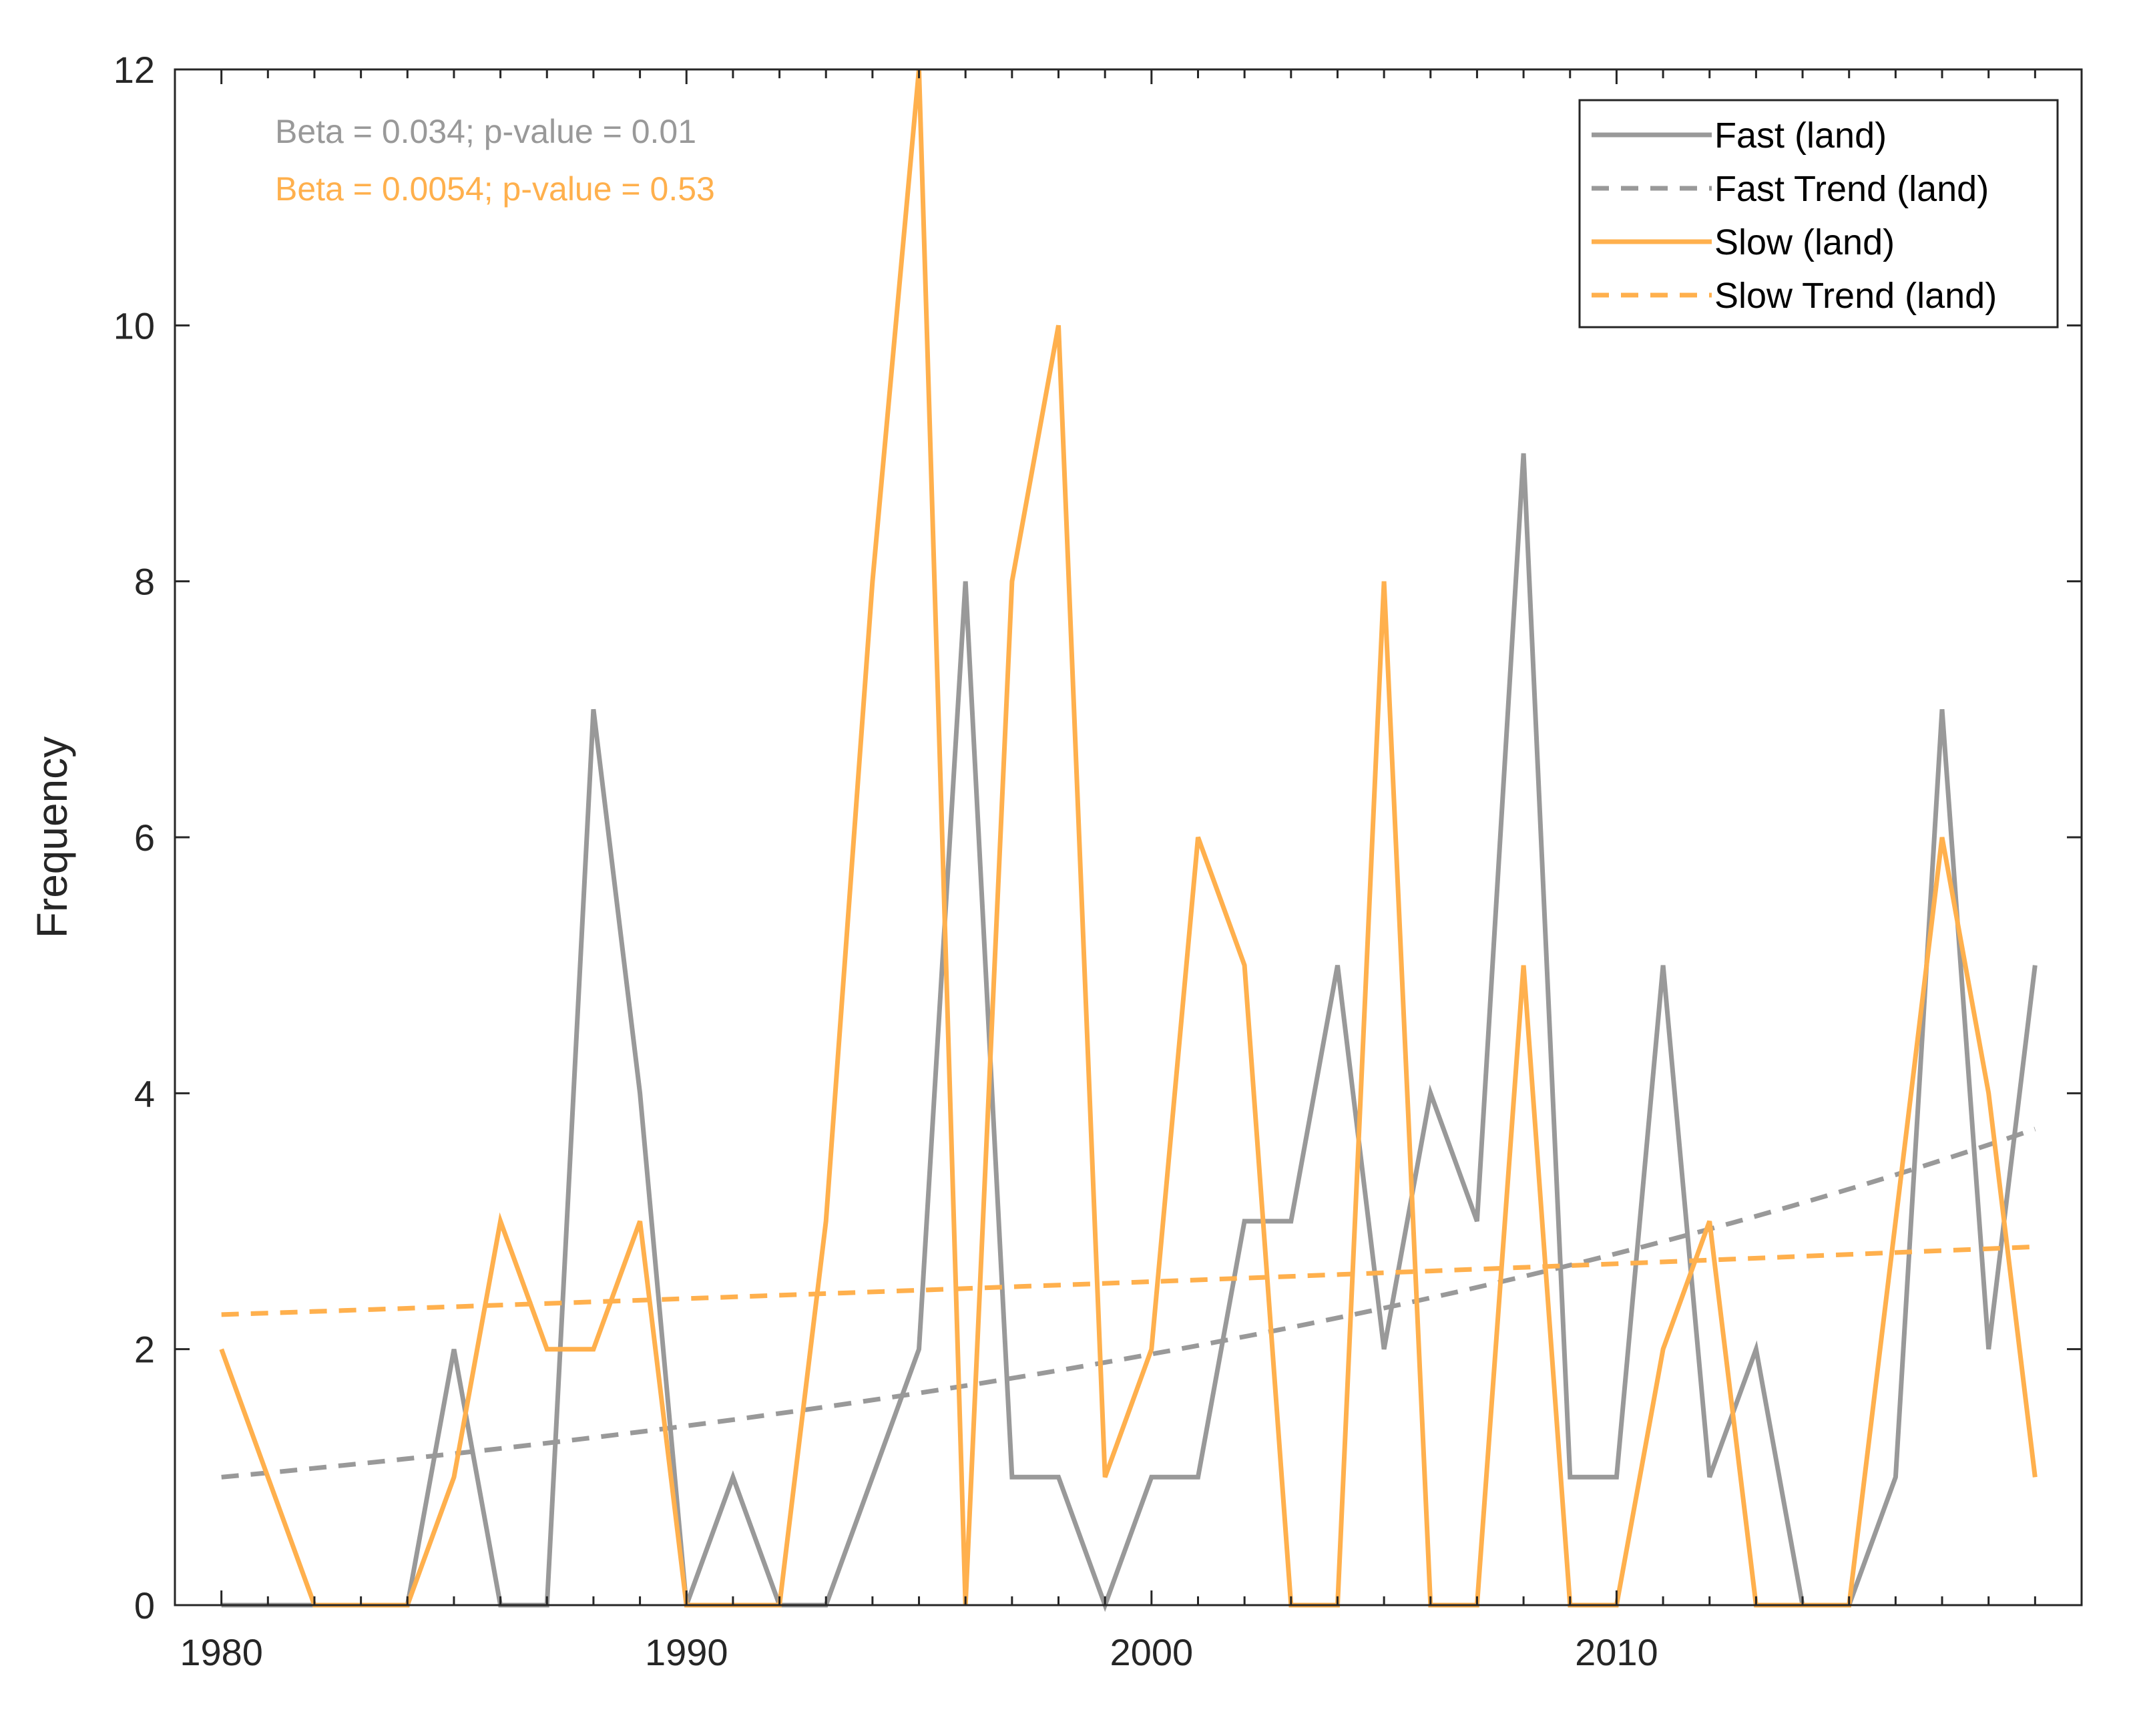 Image resolution: width=2131 pixels, height=1736 pixels. What do you see at coordinates (134, 325) in the screenshot?
I see `y-tick-label: 10` at bounding box center [134, 325].